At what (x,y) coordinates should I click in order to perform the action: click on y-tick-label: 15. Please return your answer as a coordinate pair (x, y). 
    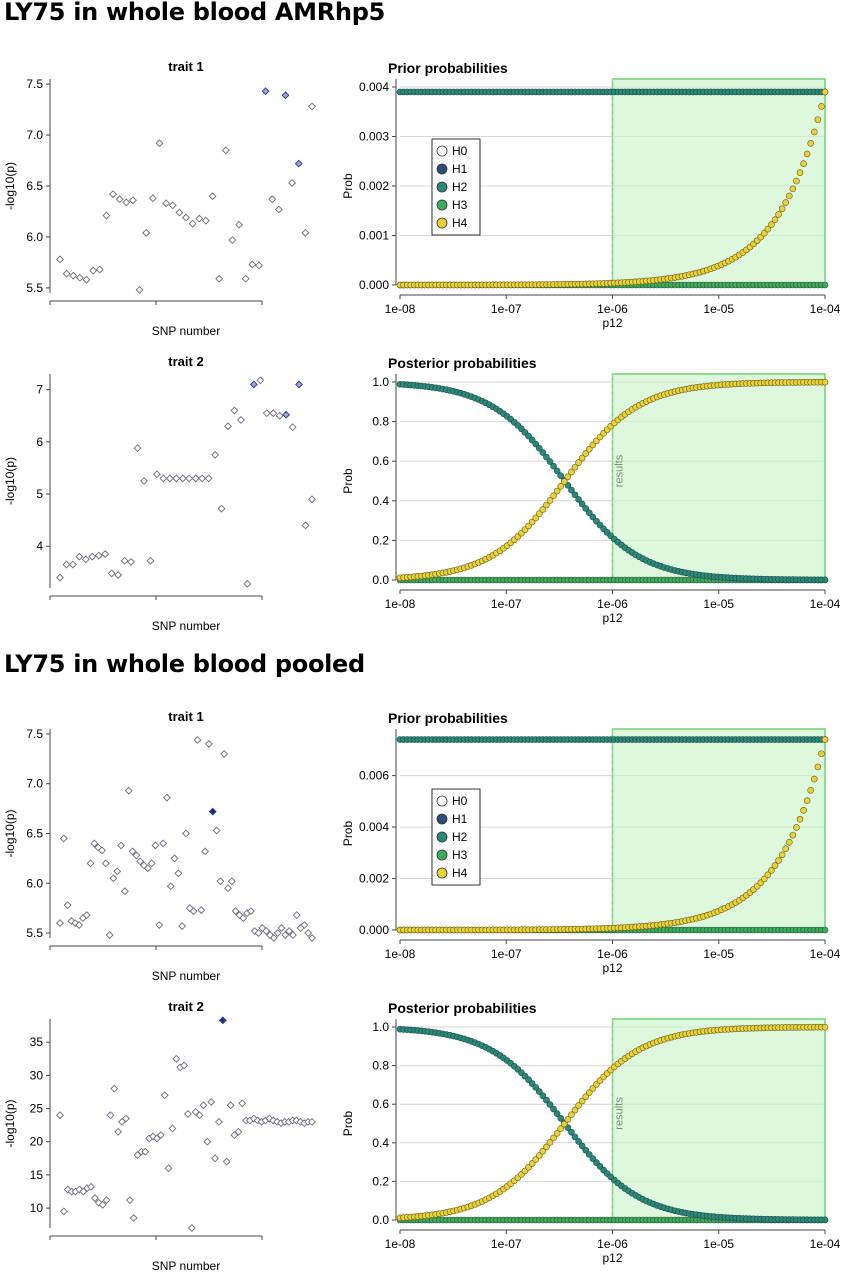
    Looking at the image, I should click on (37, 1175).